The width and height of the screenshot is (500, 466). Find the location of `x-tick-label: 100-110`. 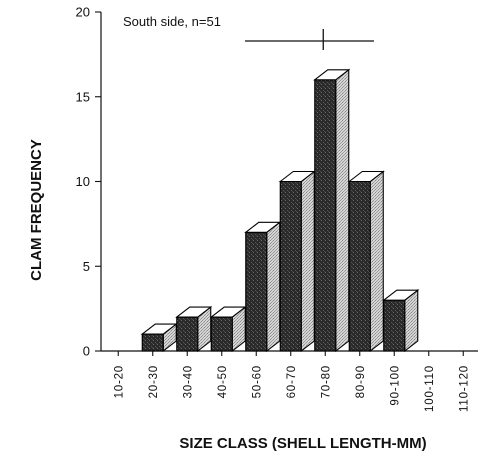

x-tick-label: 100-110 is located at coordinates (430, 388).